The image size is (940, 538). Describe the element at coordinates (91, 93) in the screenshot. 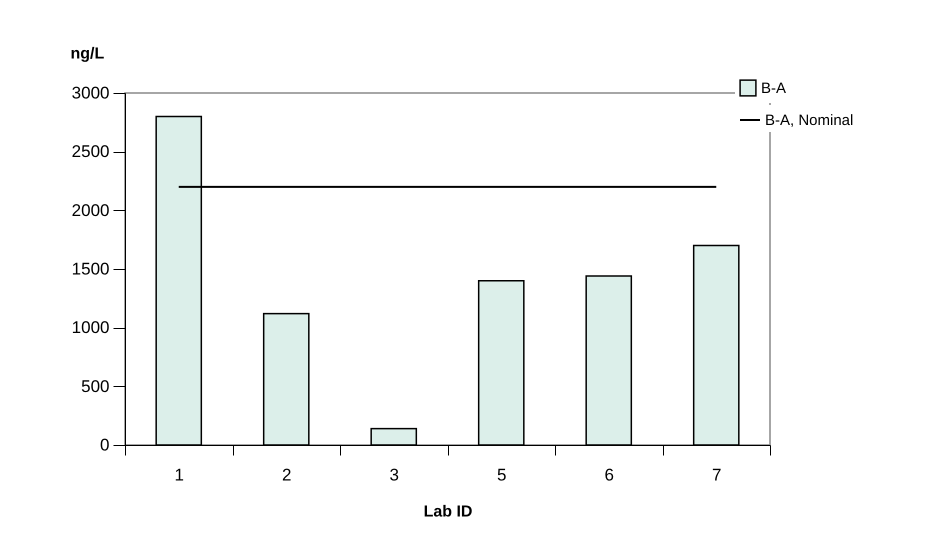

I see `y-tick-label: 3000` at that location.